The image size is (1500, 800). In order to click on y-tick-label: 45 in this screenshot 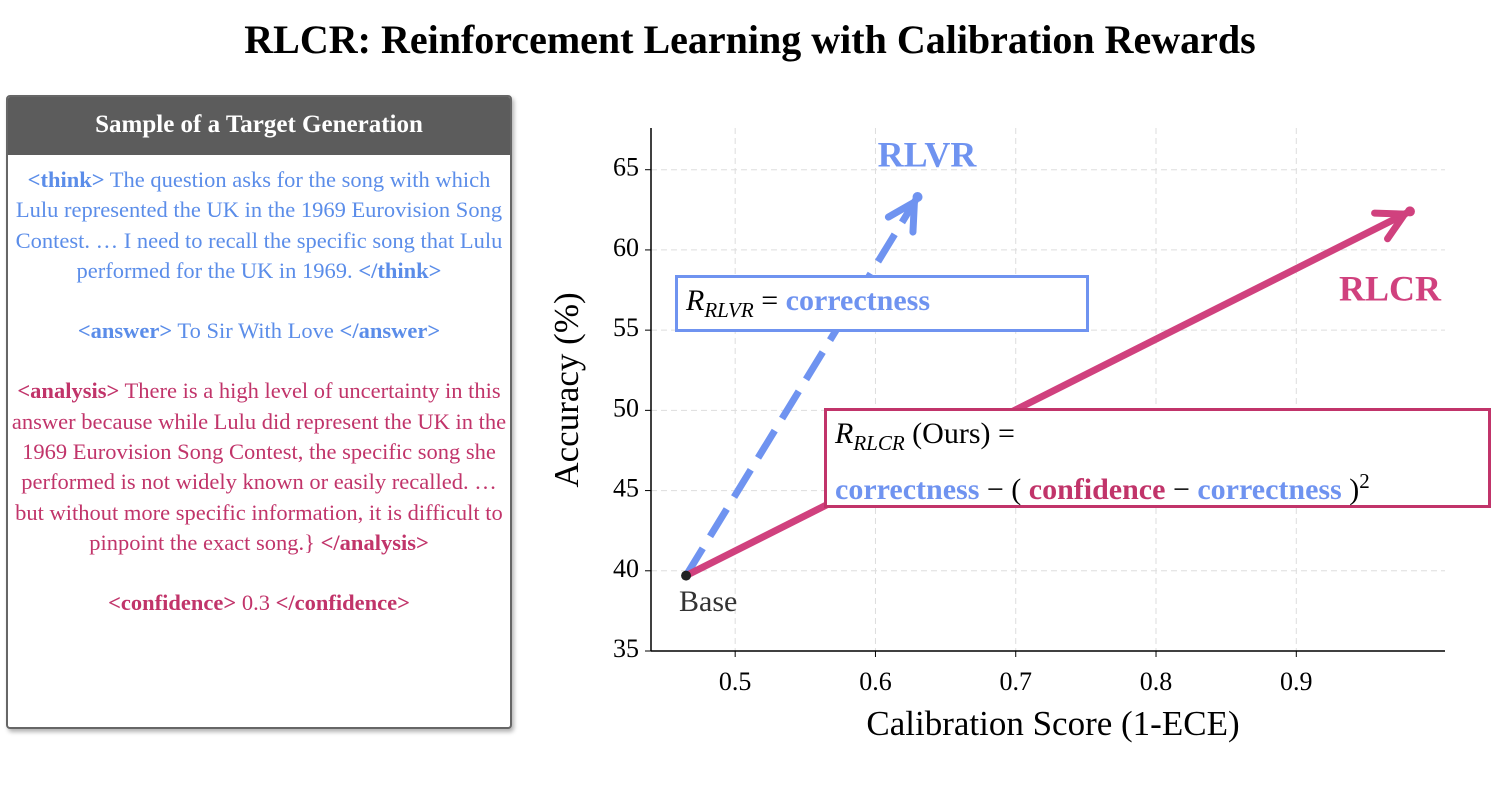, I will do `click(626, 488)`.